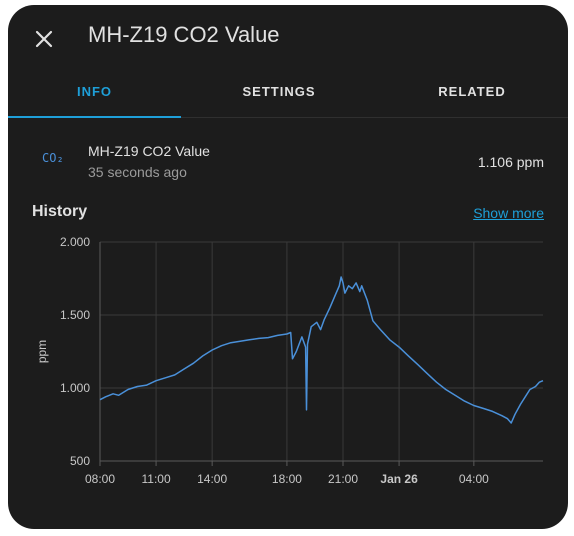 This screenshot has width=574, height=536. I want to click on show-more-link: Show more, so click(508, 213).